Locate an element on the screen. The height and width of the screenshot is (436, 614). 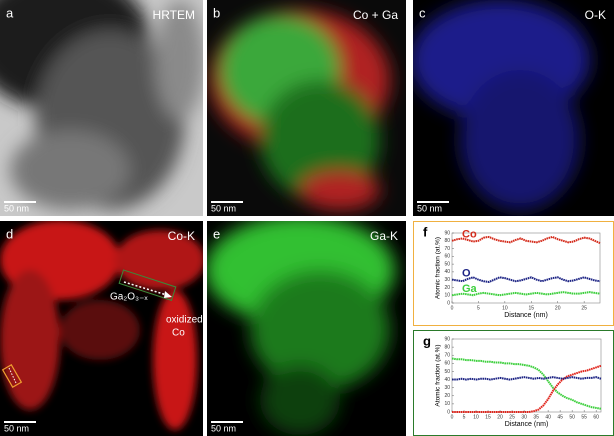
chart-frame is located at coordinates (513, 383).